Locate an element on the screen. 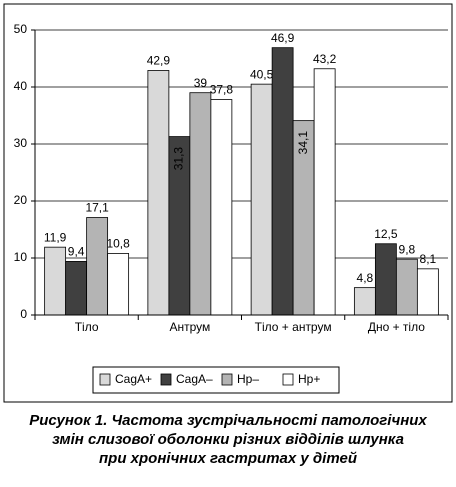  y-tick-label: 20 is located at coordinates (21, 200).